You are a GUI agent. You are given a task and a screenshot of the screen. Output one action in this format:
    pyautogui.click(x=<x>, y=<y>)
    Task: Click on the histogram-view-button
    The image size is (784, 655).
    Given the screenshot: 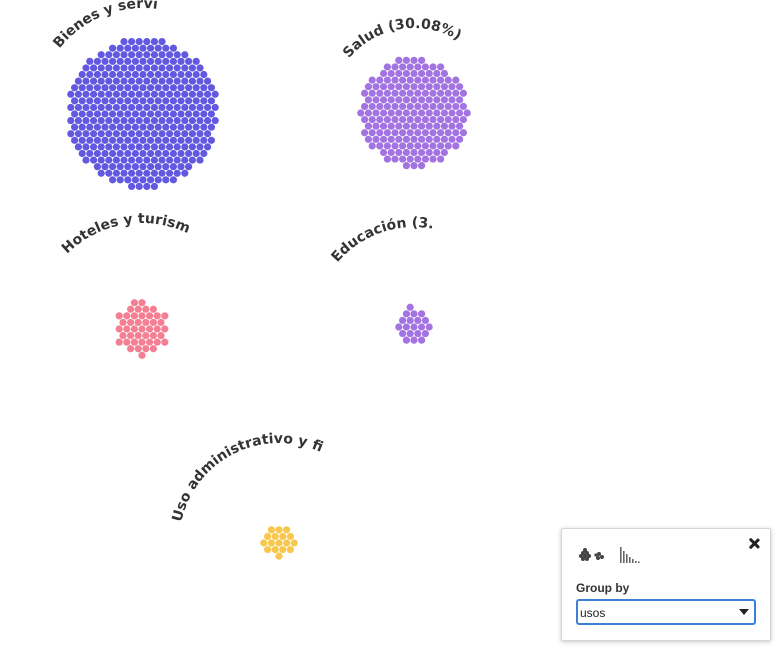 What is the action you would take?
    pyautogui.click(x=630, y=555)
    